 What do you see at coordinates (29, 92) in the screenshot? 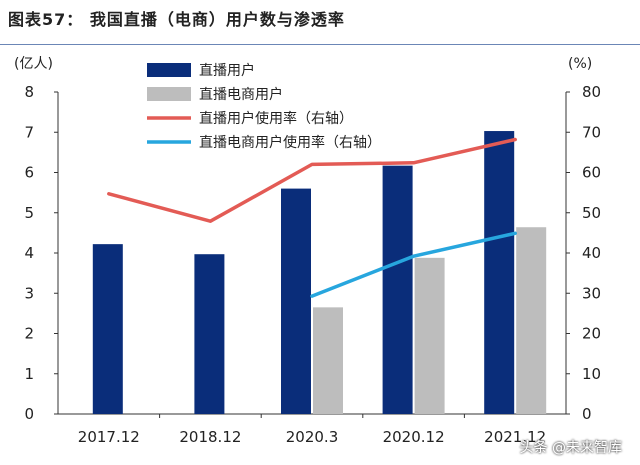
I see `left-tick-label: 8` at bounding box center [29, 92].